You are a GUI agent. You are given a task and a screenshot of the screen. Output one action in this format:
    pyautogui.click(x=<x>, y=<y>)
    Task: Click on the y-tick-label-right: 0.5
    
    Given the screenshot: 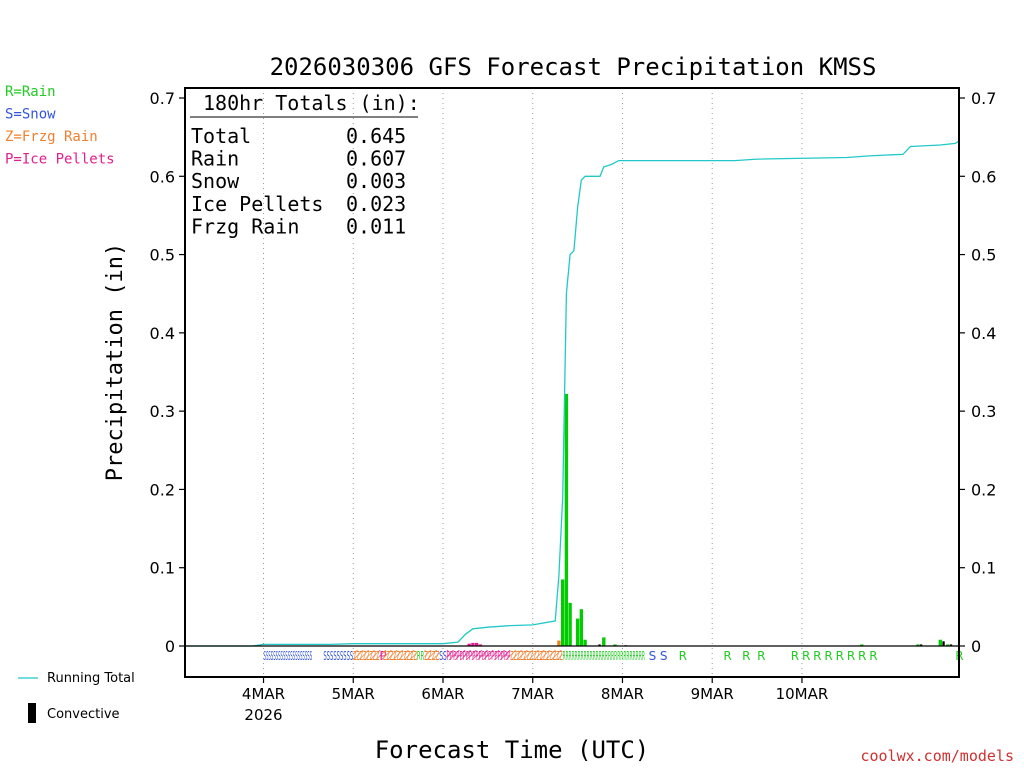 What is the action you would take?
    pyautogui.click(x=983, y=255)
    